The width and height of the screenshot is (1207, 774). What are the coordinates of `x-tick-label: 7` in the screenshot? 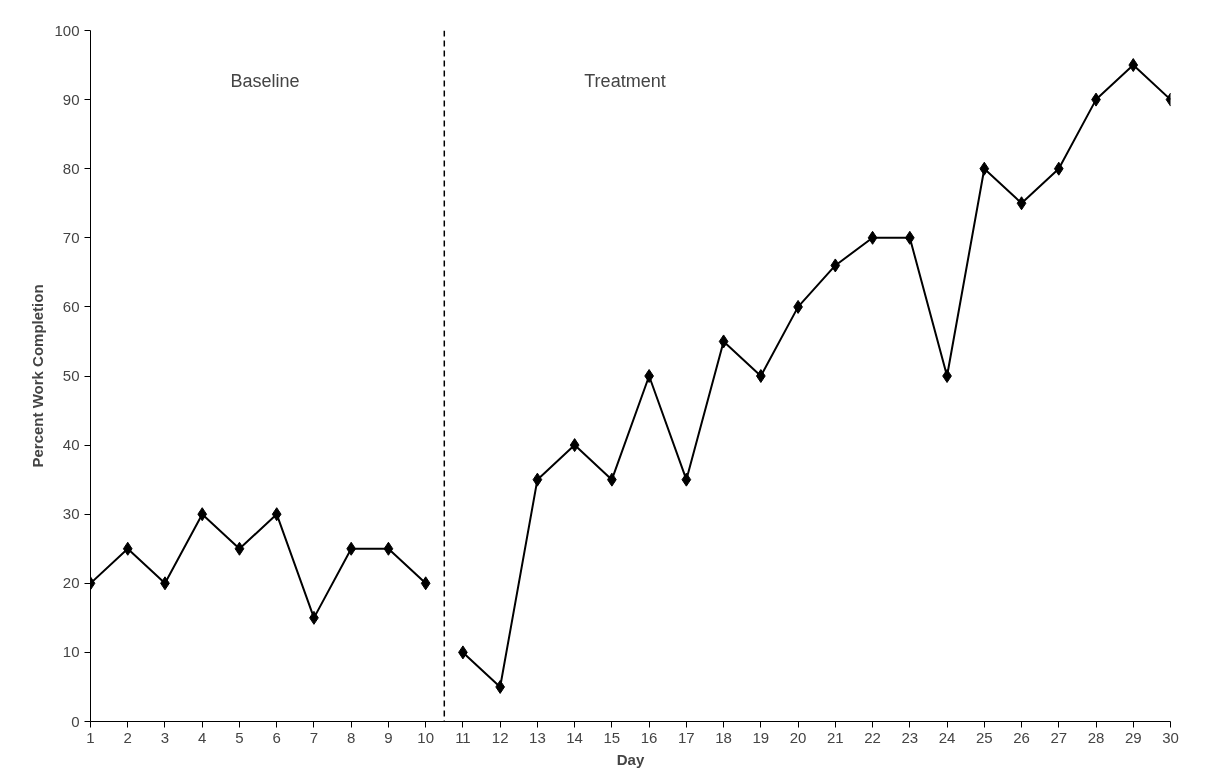 It's located at (314, 737).